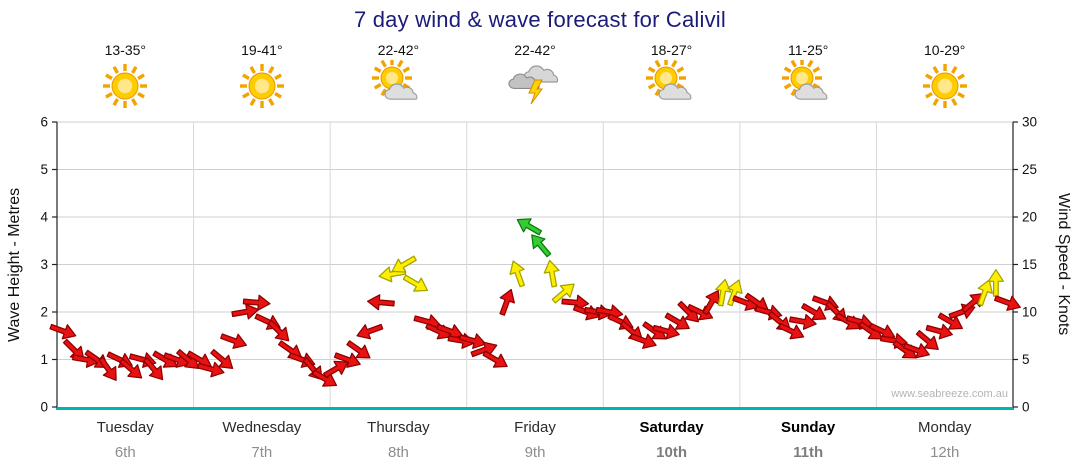  I want to click on right-tick-label: 15, so click(1029, 264).